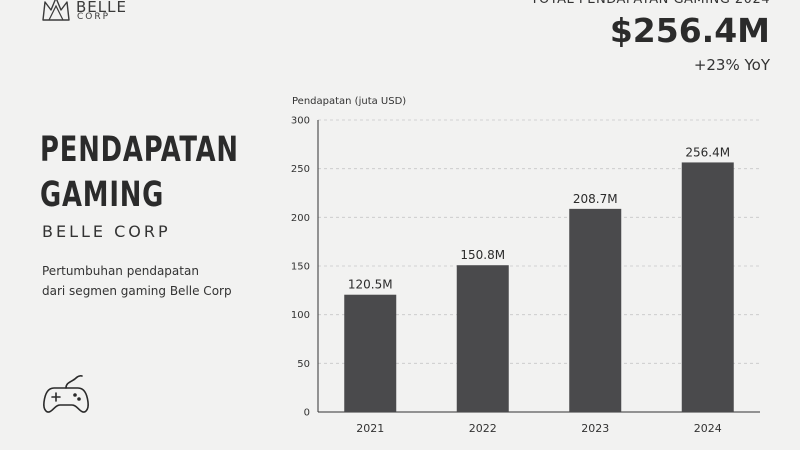 This screenshot has width=800, height=450. I want to click on y-tick-label: 250, so click(300, 169).